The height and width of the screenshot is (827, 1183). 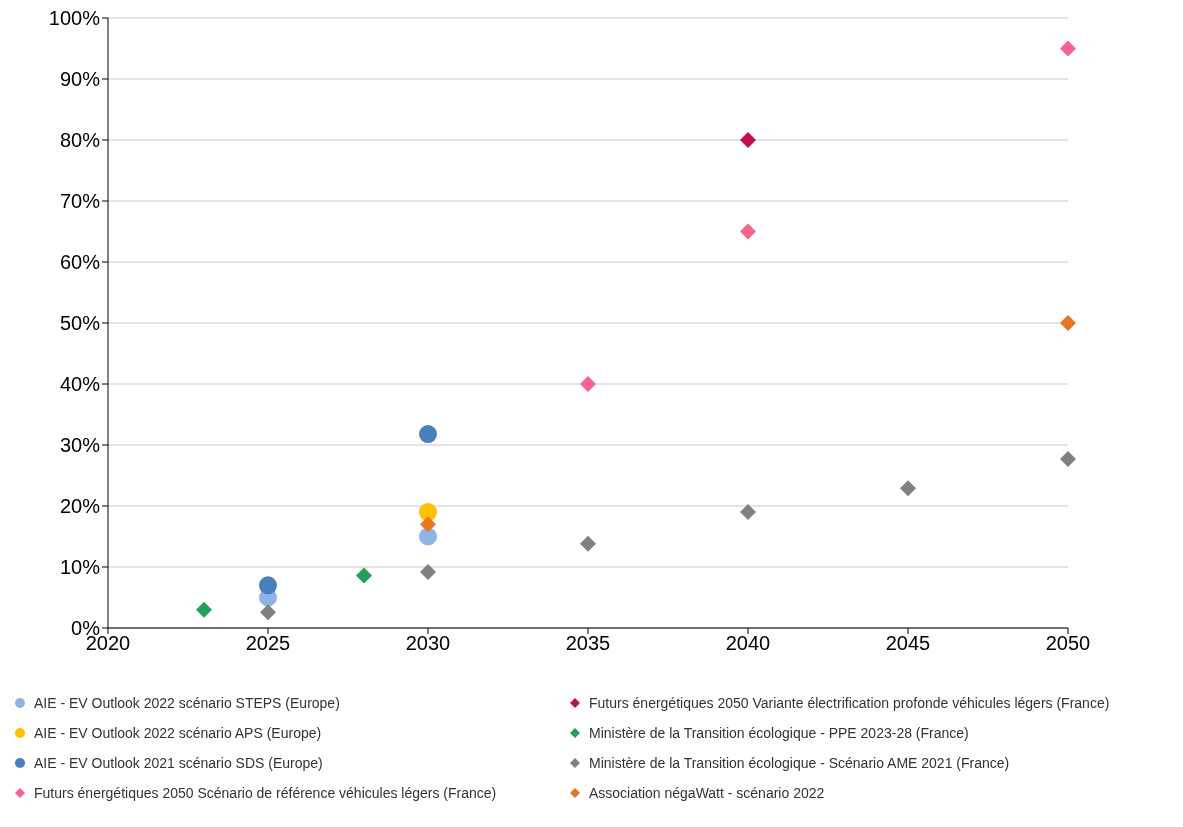 What do you see at coordinates (748, 643) in the screenshot?
I see `x-tick-label: 2040` at bounding box center [748, 643].